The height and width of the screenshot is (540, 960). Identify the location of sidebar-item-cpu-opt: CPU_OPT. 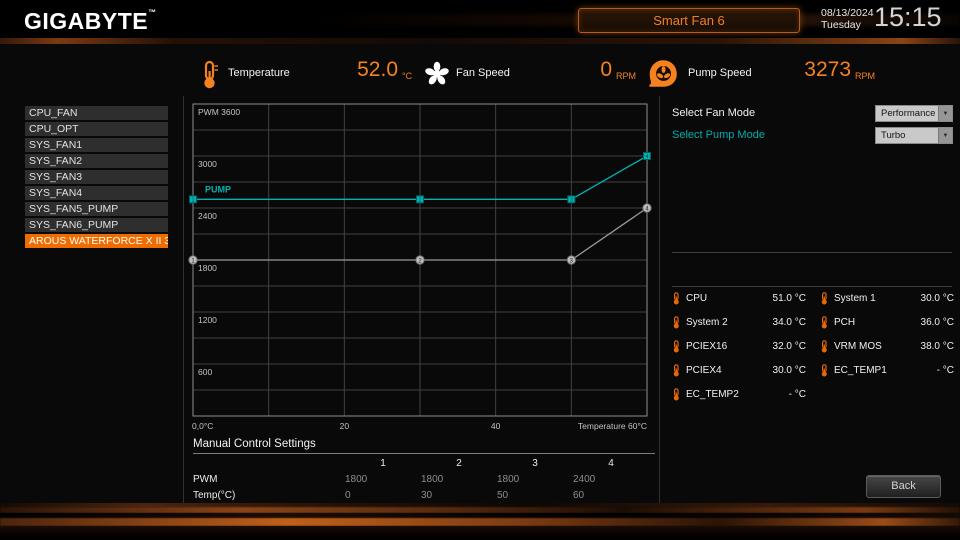
(96, 129).